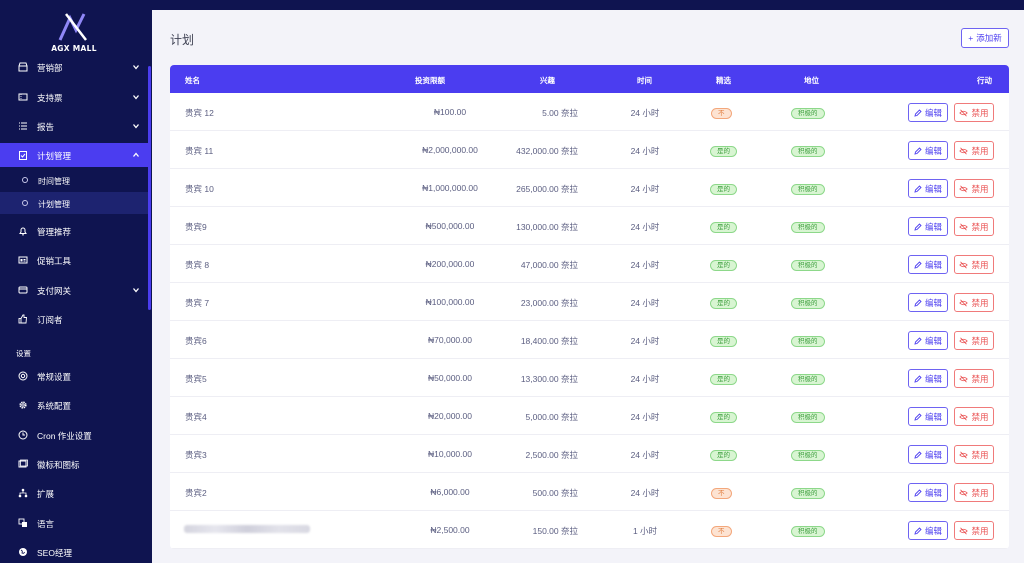 Image resolution: width=1024 pixels, height=563 pixels. What do you see at coordinates (22, 522) in the screenshot?
I see `language-icon` at bounding box center [22, 522].